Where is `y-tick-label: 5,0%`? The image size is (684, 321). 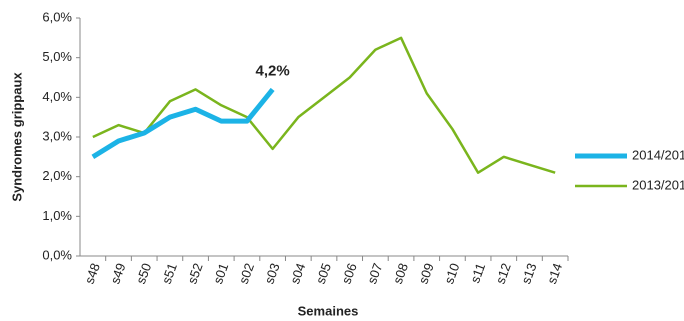 y-tick-label: 5,0% is located at coordinates (57, 56).